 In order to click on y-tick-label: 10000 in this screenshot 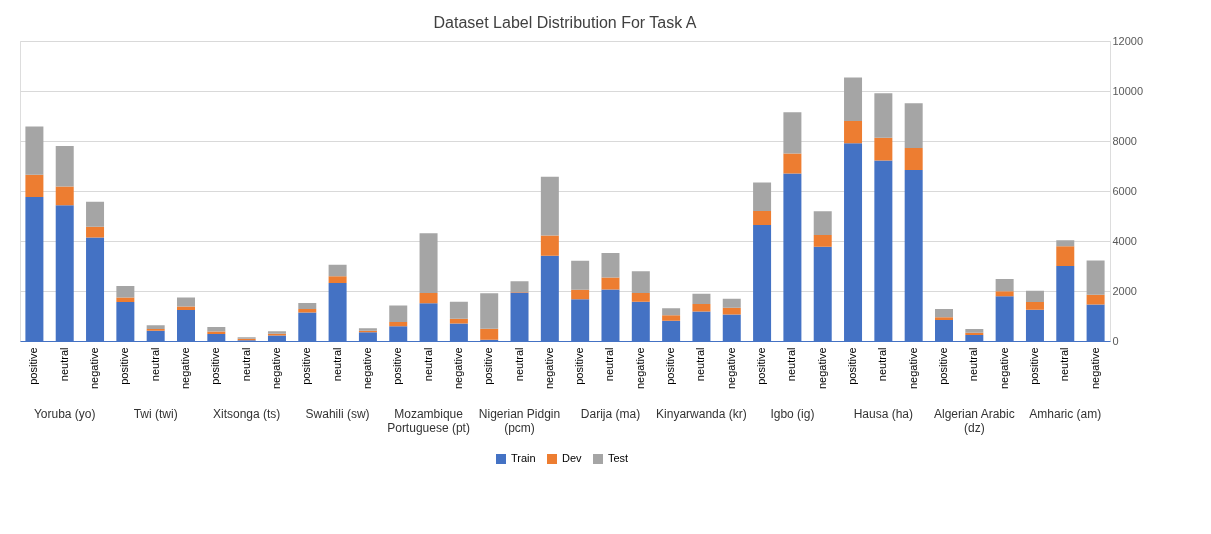, I will do `click(1128, 90)`.